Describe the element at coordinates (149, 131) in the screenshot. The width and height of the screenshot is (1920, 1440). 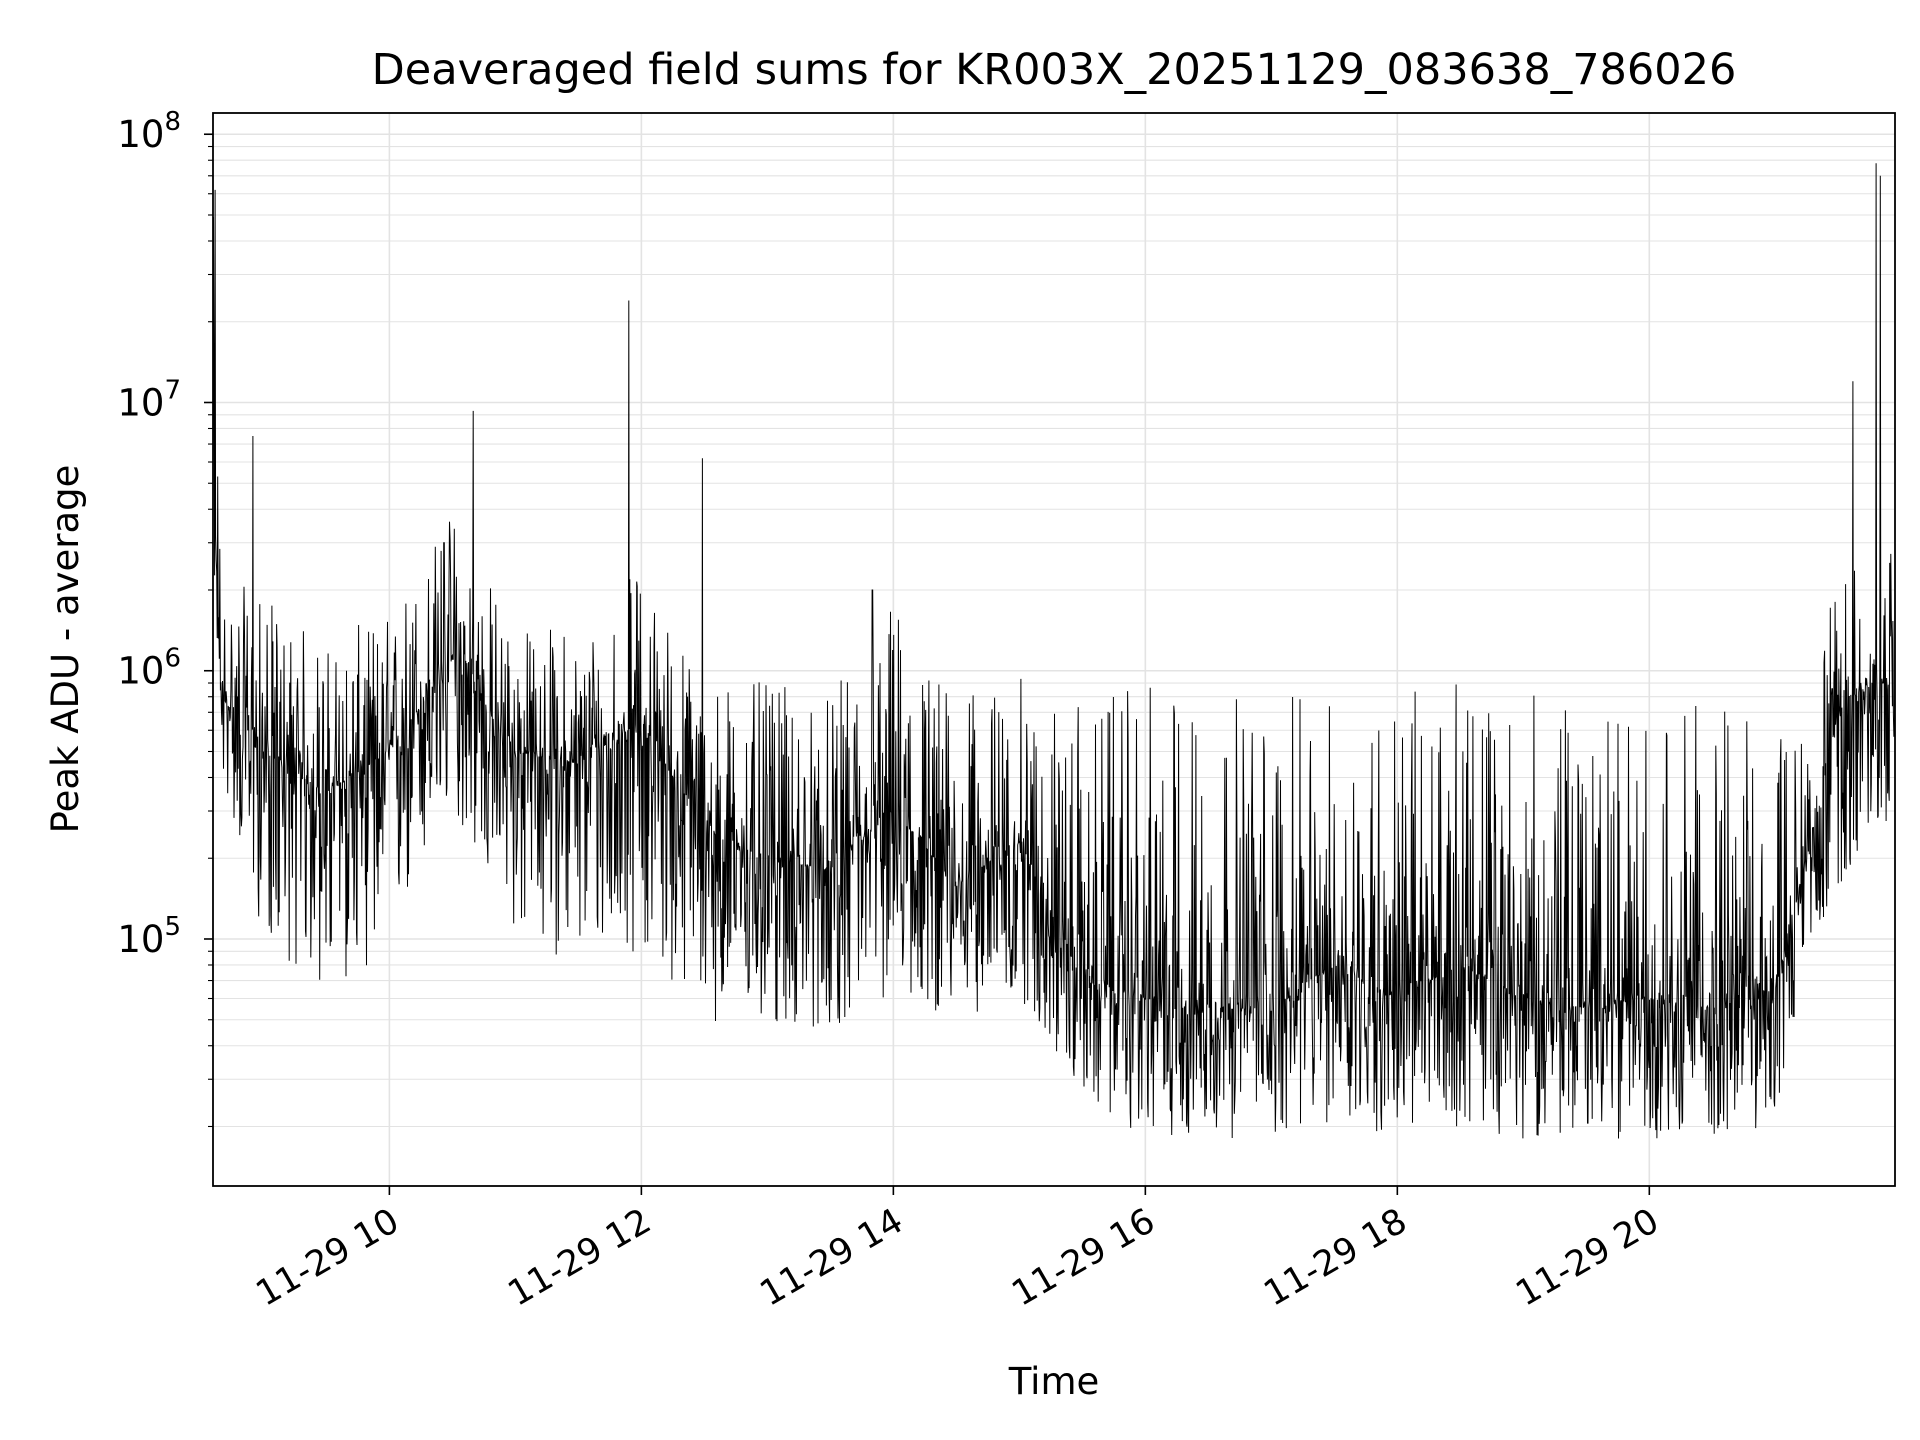
I see `y-tick-label: 10⁸` at that location.